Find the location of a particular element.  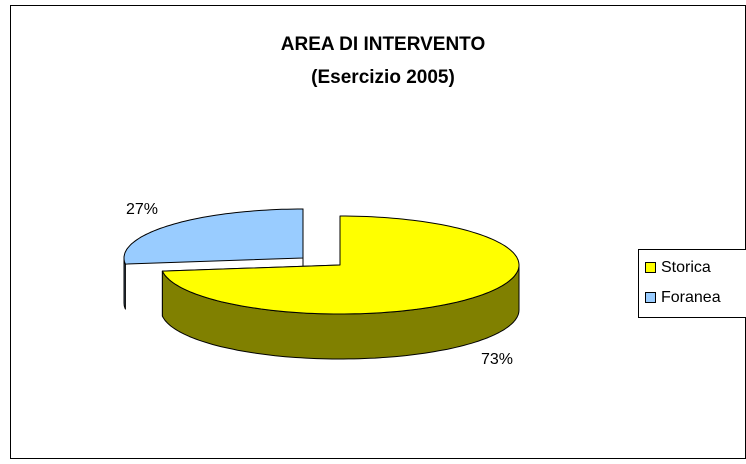

data-label: 27% is located at coordinates (142, 209).